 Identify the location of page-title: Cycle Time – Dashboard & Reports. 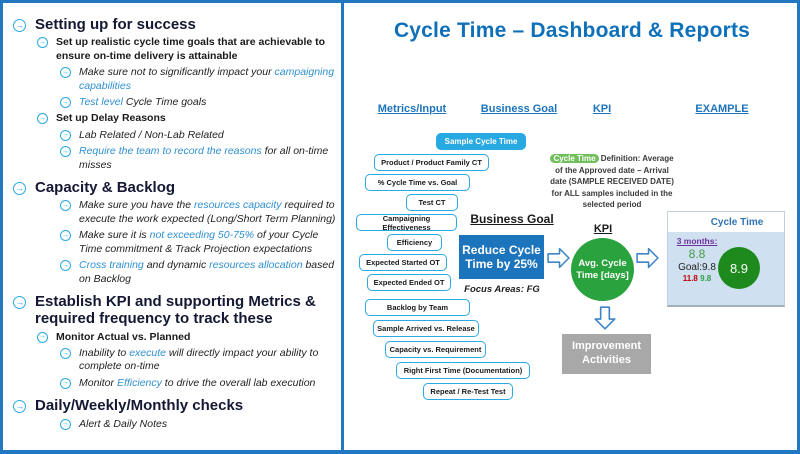
(572, 30).